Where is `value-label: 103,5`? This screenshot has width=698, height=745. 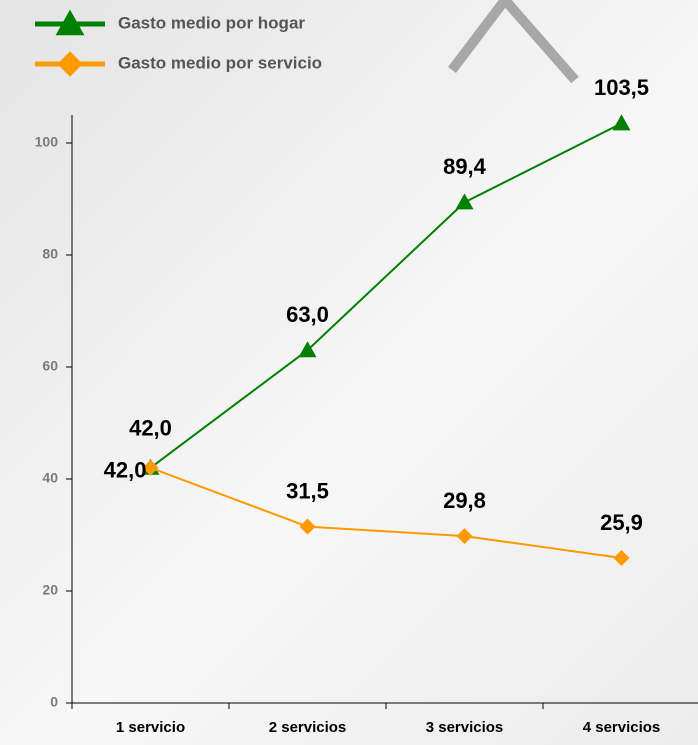
value-label: 103,5 is located at coordinates (621, 87).